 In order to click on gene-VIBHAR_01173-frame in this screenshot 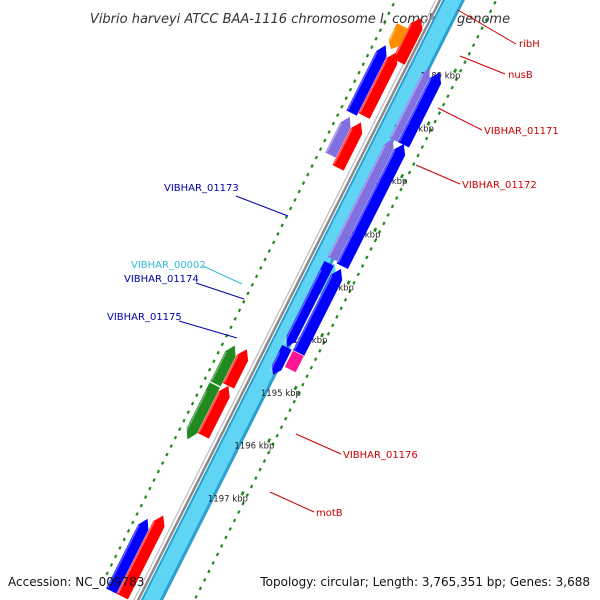, I will do `click(360, 200)`.